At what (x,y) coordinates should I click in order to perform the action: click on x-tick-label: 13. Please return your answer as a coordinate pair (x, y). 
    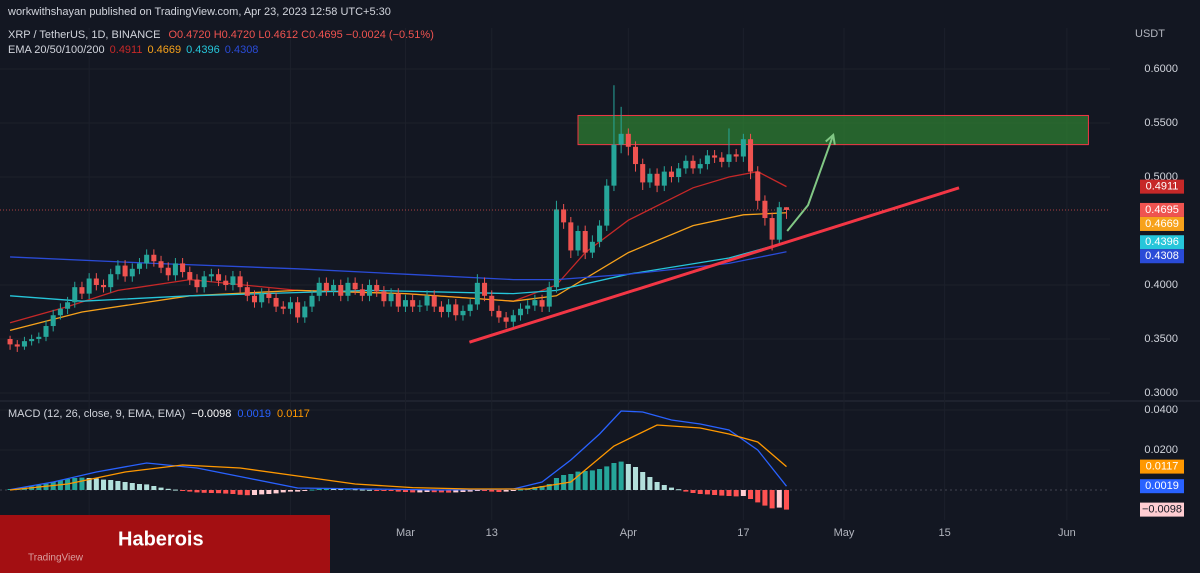
    Looking at the image, I should click on (492, 533).